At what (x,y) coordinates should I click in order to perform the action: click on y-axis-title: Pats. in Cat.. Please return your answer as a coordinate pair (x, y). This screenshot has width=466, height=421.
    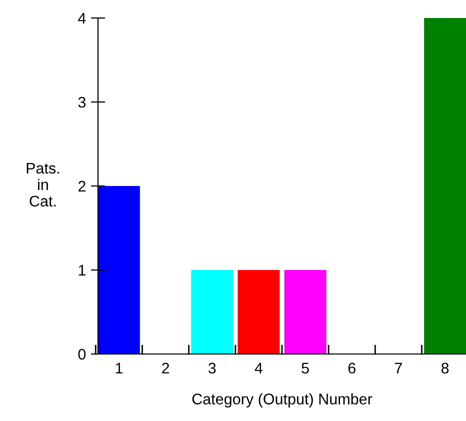
    Looking at the image, I should click on (42, 184).